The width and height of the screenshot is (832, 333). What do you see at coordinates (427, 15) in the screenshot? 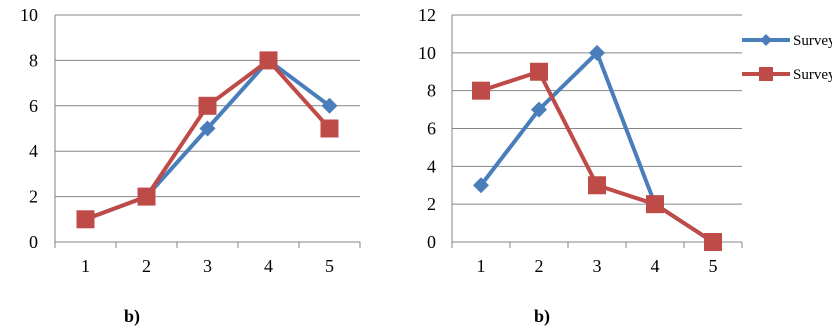
I see `y-tick-label: 12` at bounding box center [427, 15].